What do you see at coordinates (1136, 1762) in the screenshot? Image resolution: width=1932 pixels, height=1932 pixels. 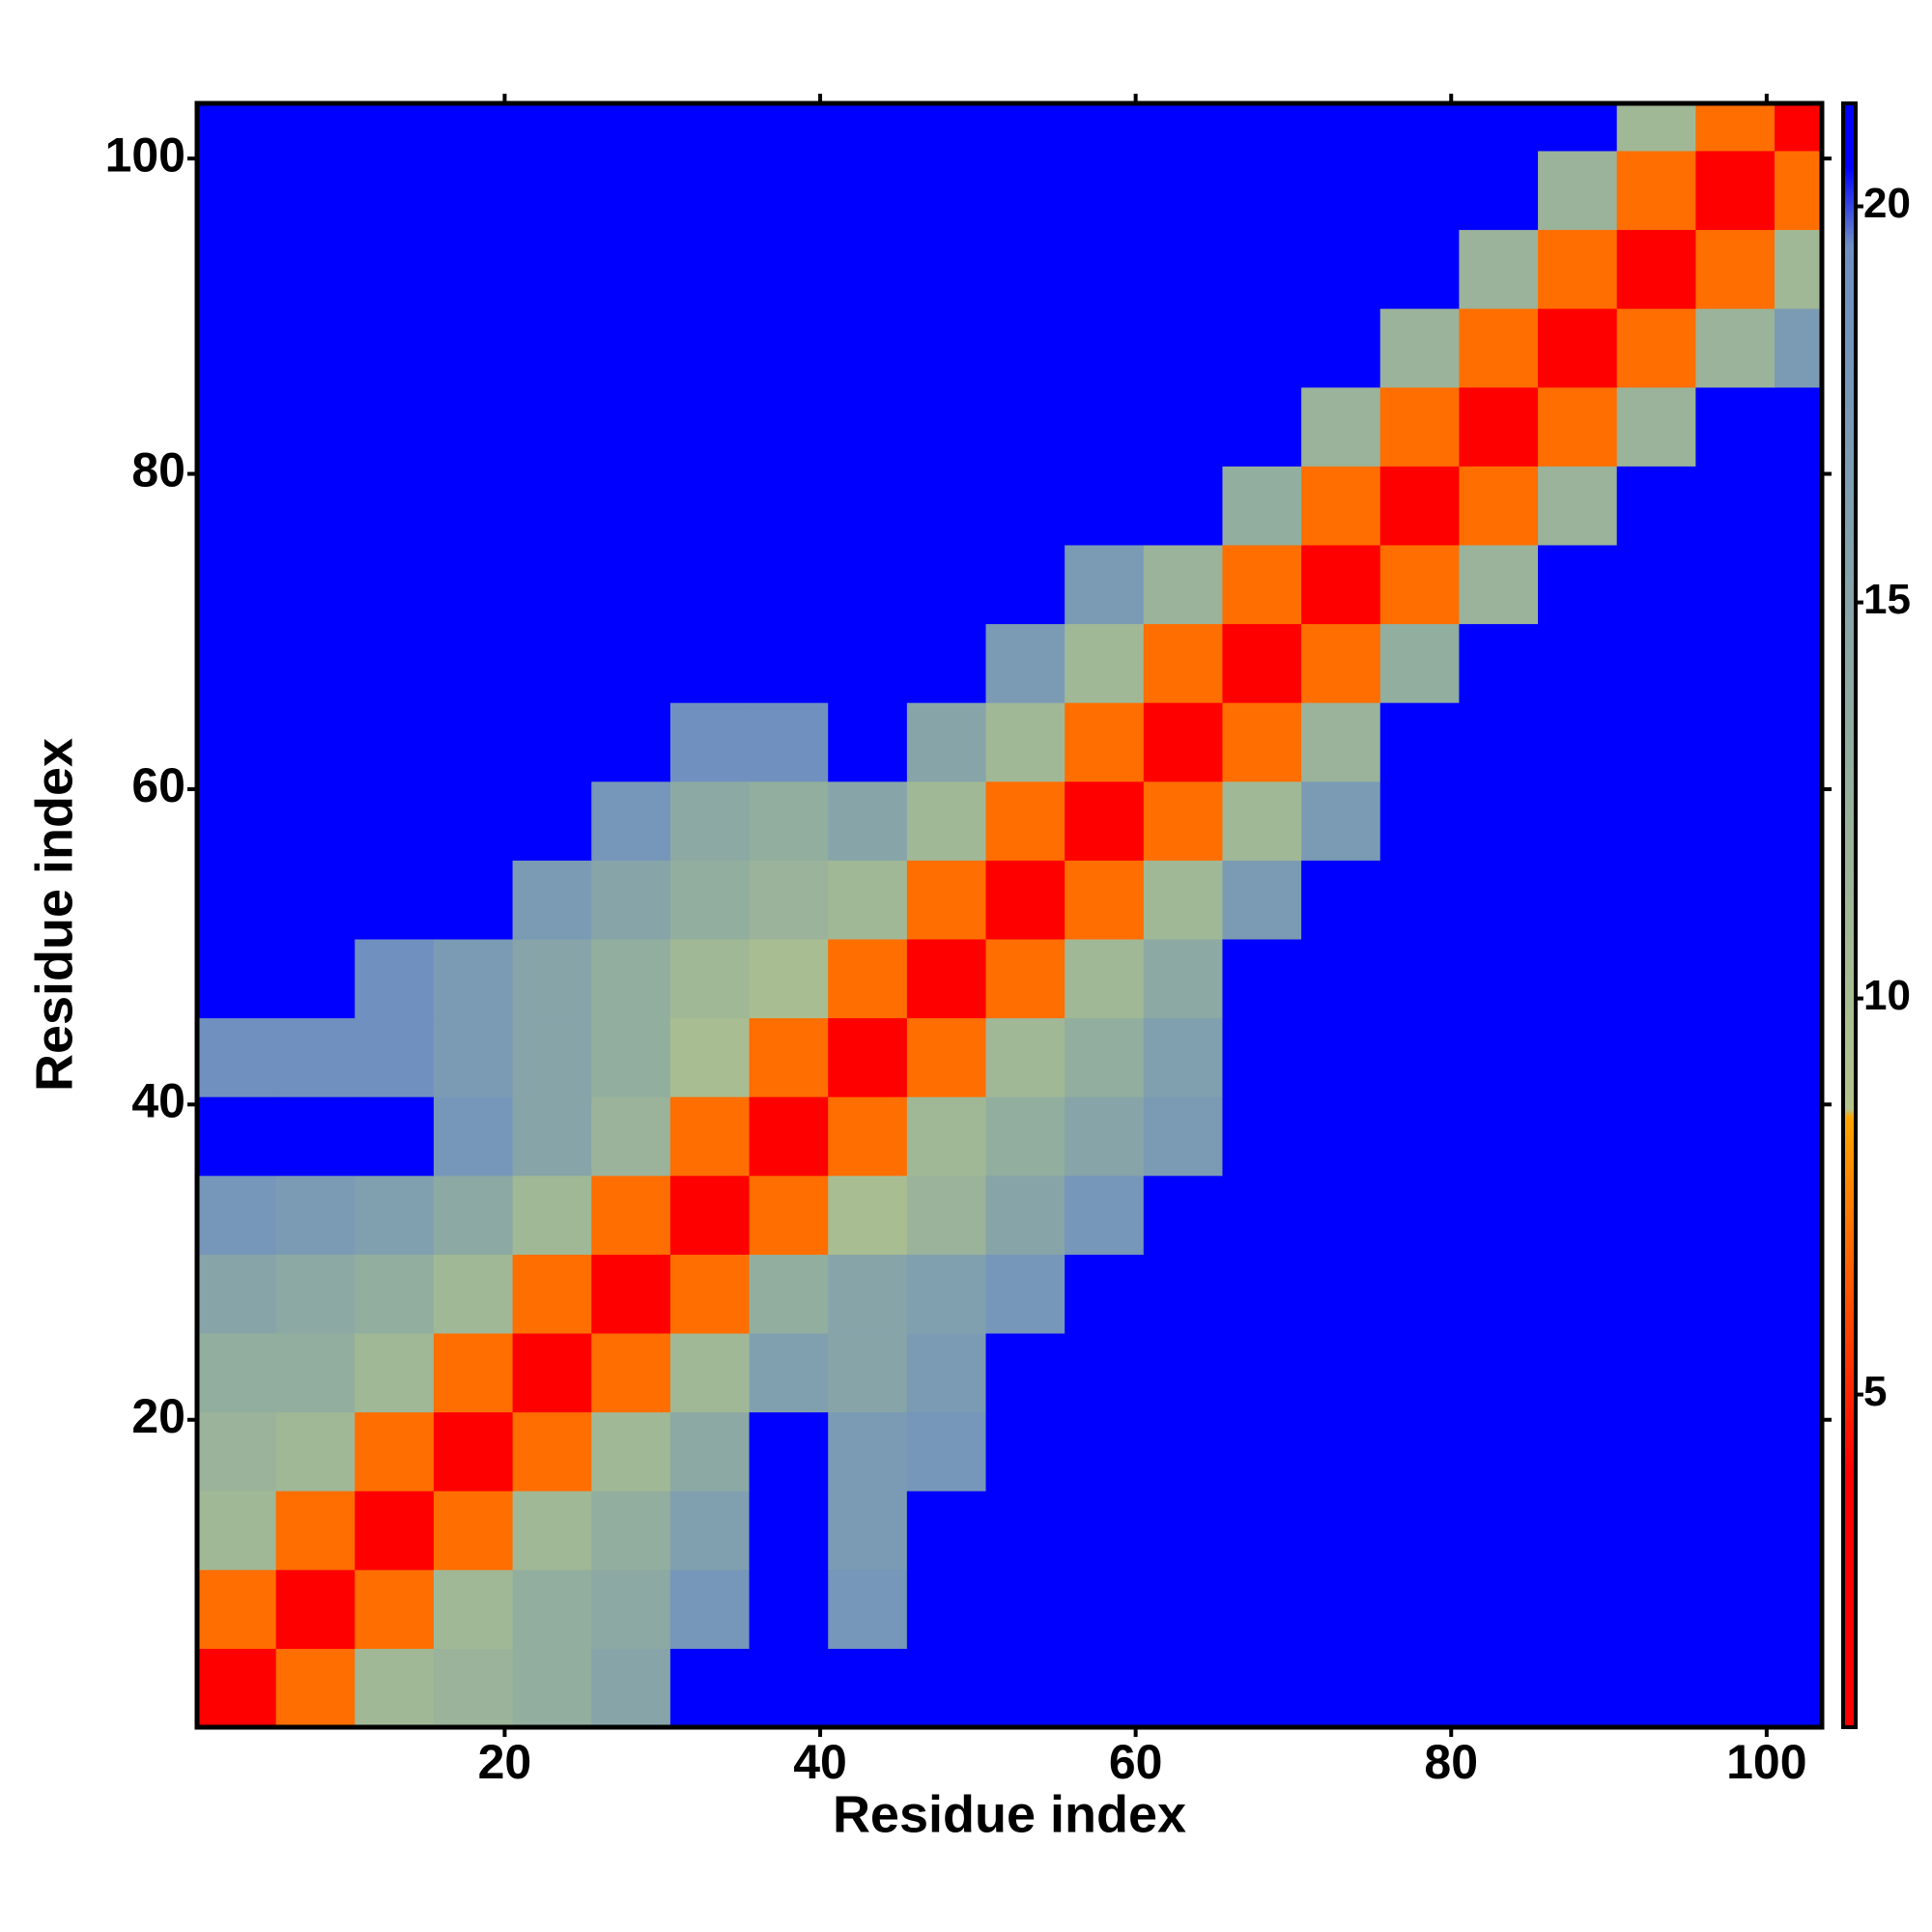 I see `x-tick-label: 60` at bounding box center [1136, 1762].